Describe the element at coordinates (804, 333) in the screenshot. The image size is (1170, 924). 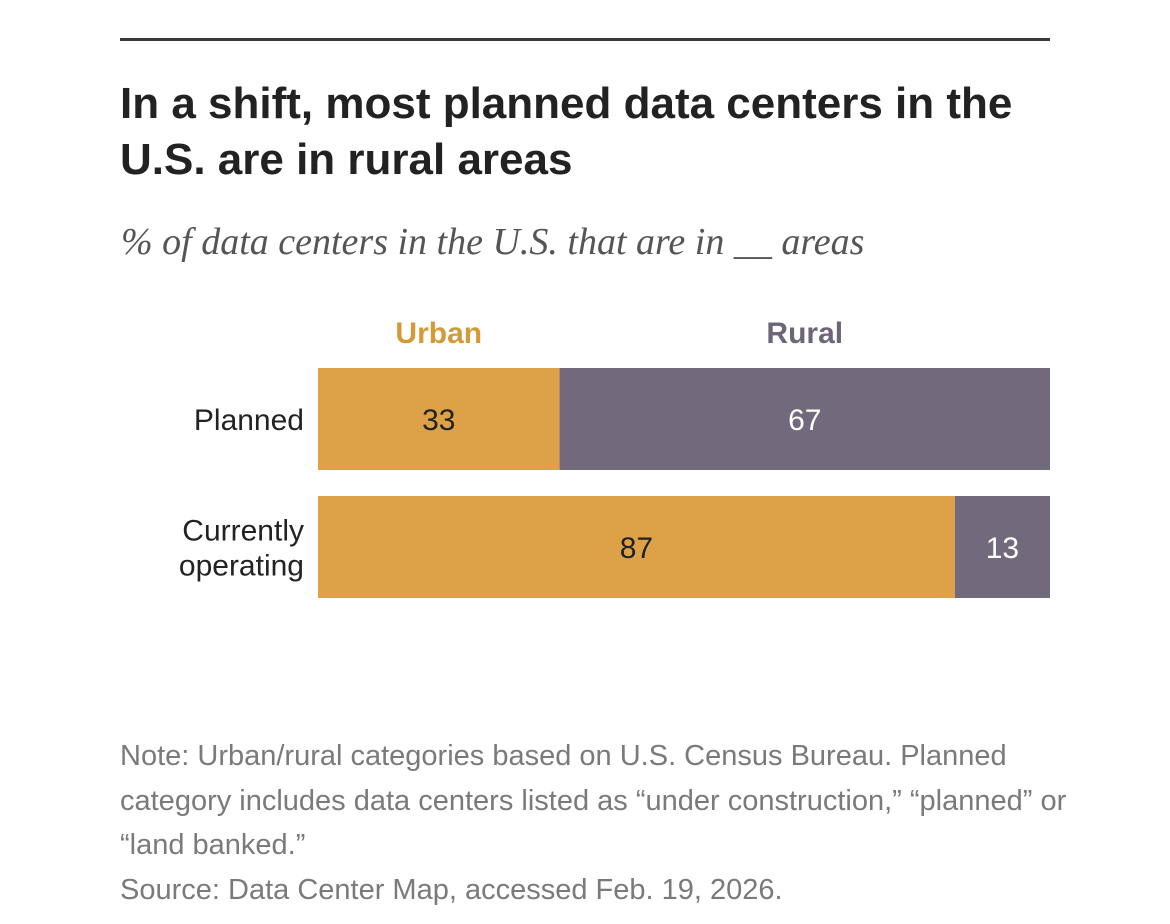
I see `legend-rural: Rural` at that location.